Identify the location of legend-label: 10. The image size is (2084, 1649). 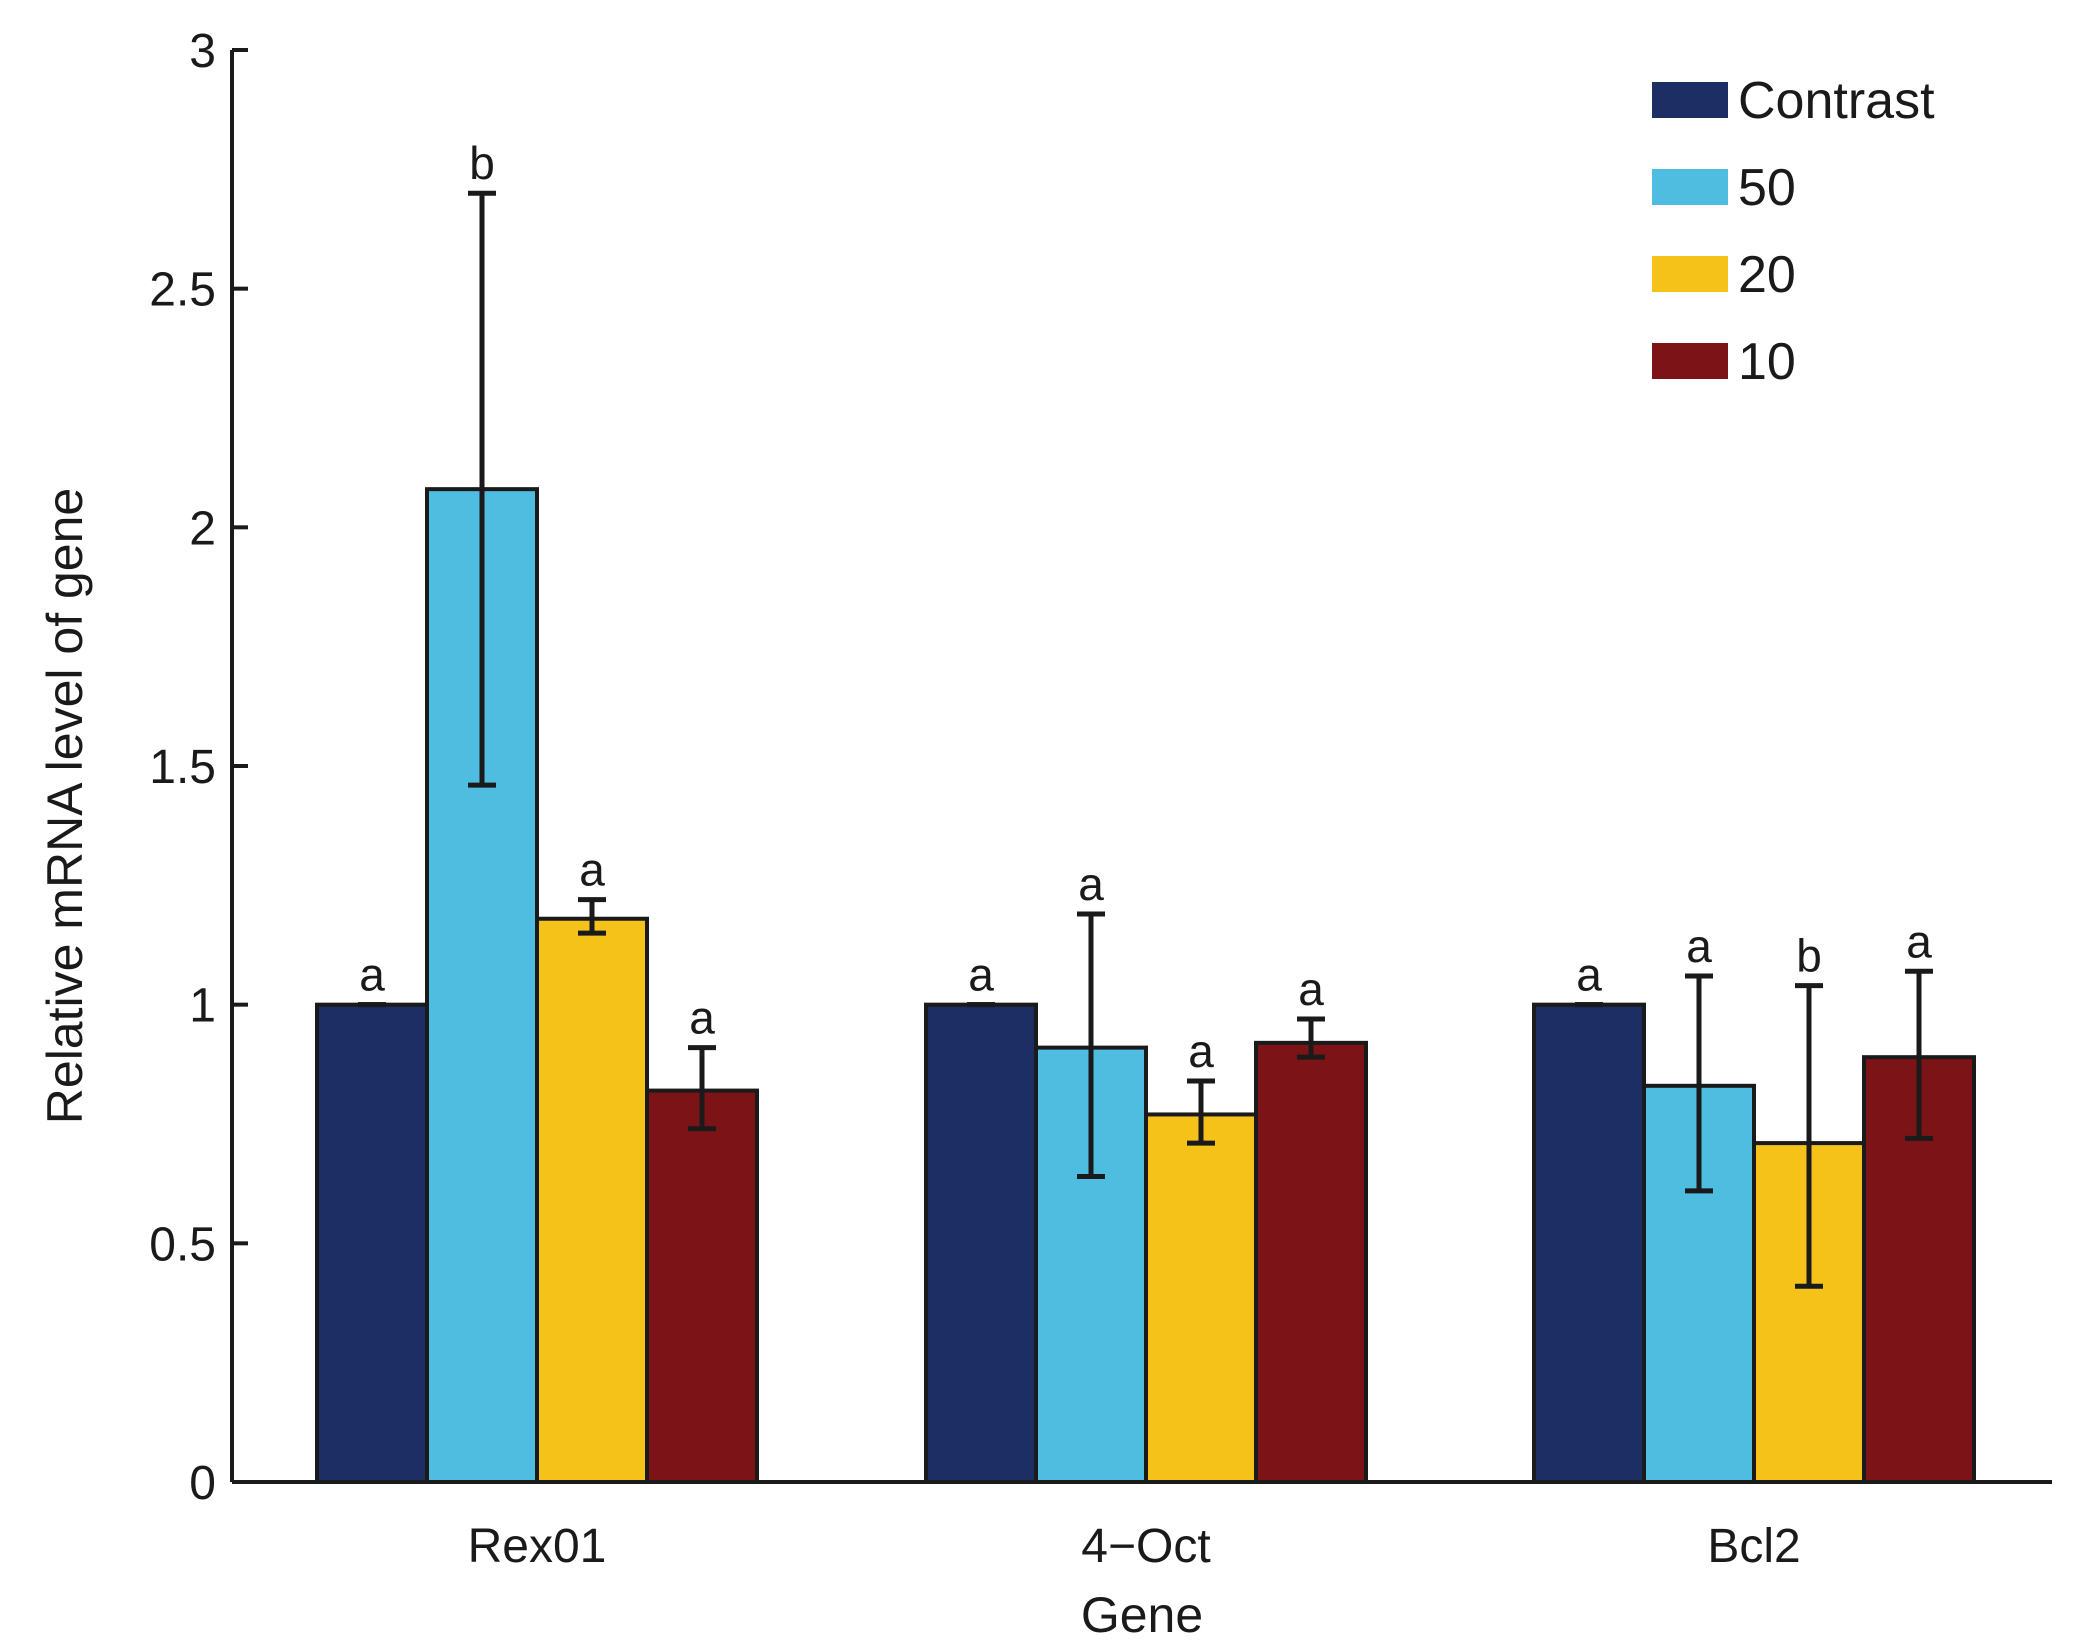
(1767, 362).